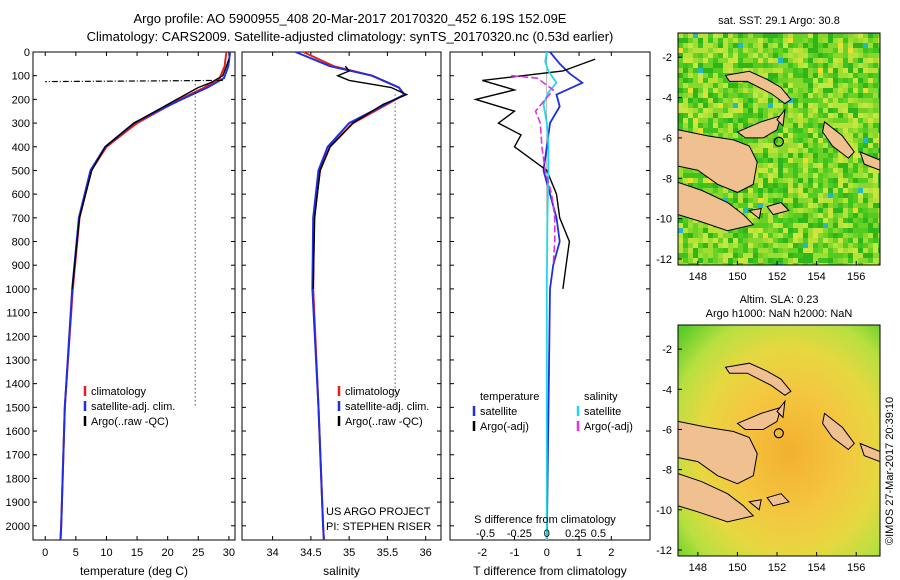 This screenshot has width=900, height=580. I want to click on legend-label: Argo(..raw -QC), so click(384, 422).